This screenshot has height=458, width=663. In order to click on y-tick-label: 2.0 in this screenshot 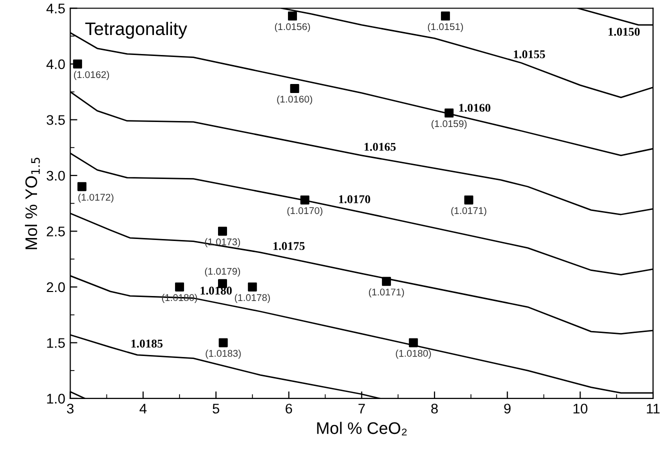, I will do `click(55, 287)`.